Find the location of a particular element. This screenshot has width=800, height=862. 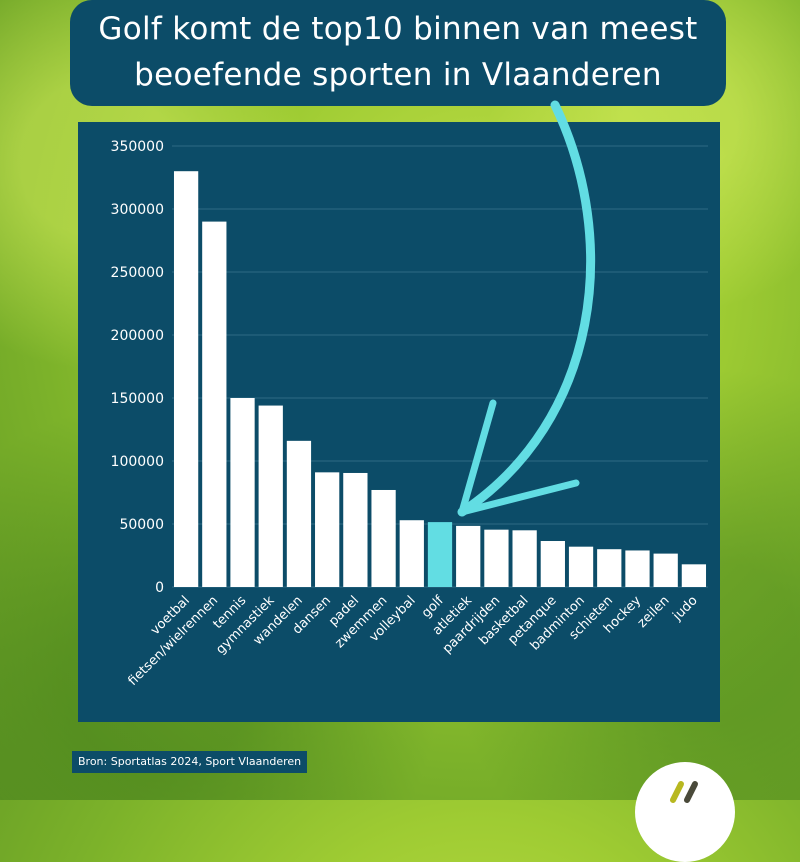

y-tick-label: 0 is located at coordinates (159, 588).